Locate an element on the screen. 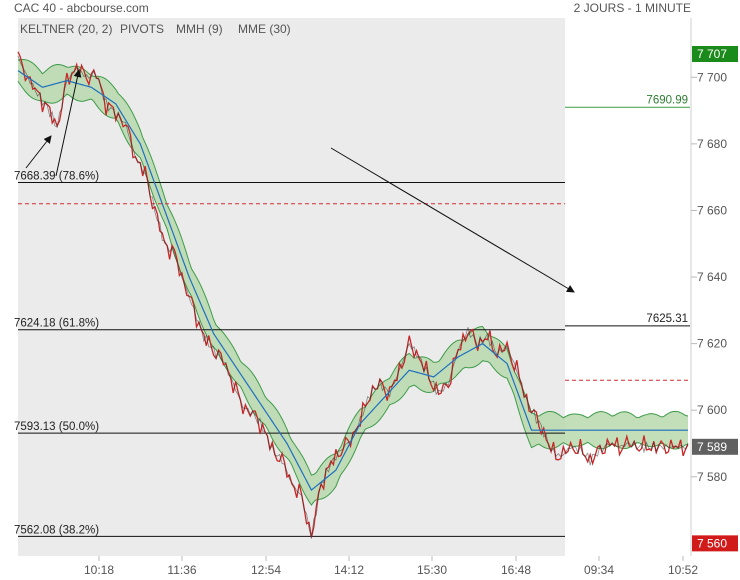  x-tick-label: 14:12 is located at coordinates (349, 570).